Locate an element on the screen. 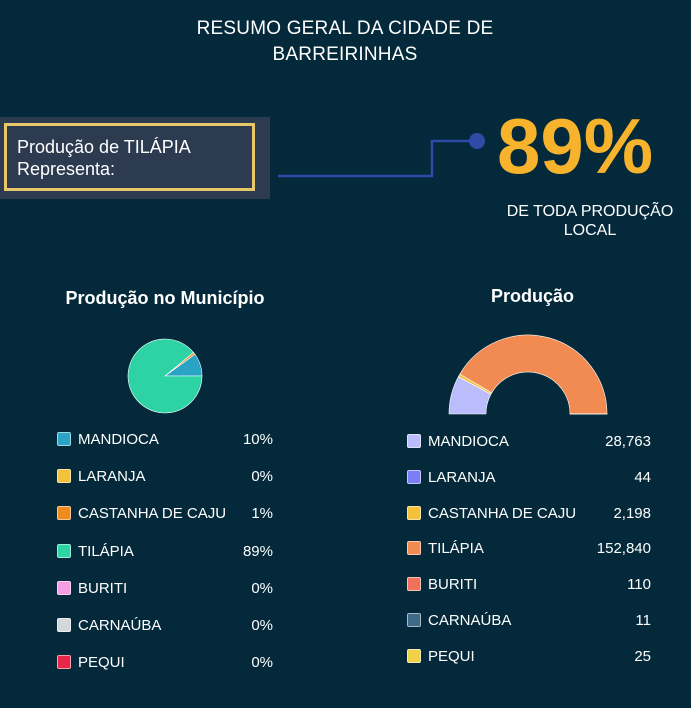 The height and width of the screenshot is (708, 691). donut-legend-item-laranja: LARANJA 44 is located at coordinates (529, 478).